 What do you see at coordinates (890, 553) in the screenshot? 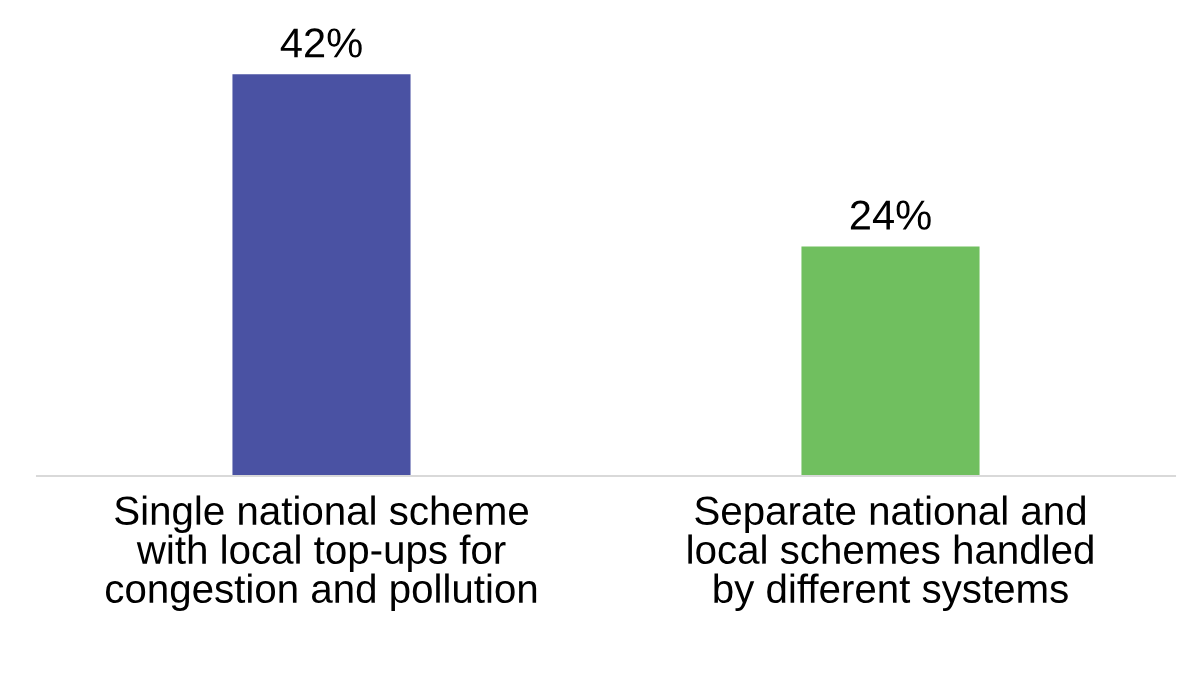
I see `x-tick-label: Separate national and local schemes handled by different systems` at bounding box center [890, 553].